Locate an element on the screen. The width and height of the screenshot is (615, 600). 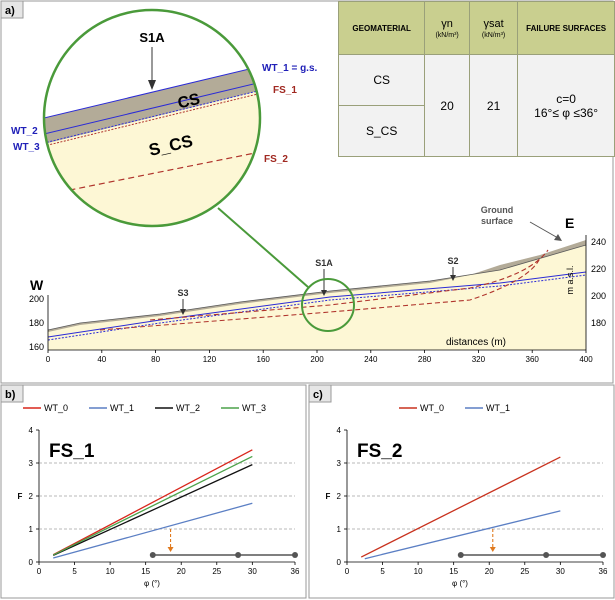
ground-surface-line is located at coordinates (317, 287).